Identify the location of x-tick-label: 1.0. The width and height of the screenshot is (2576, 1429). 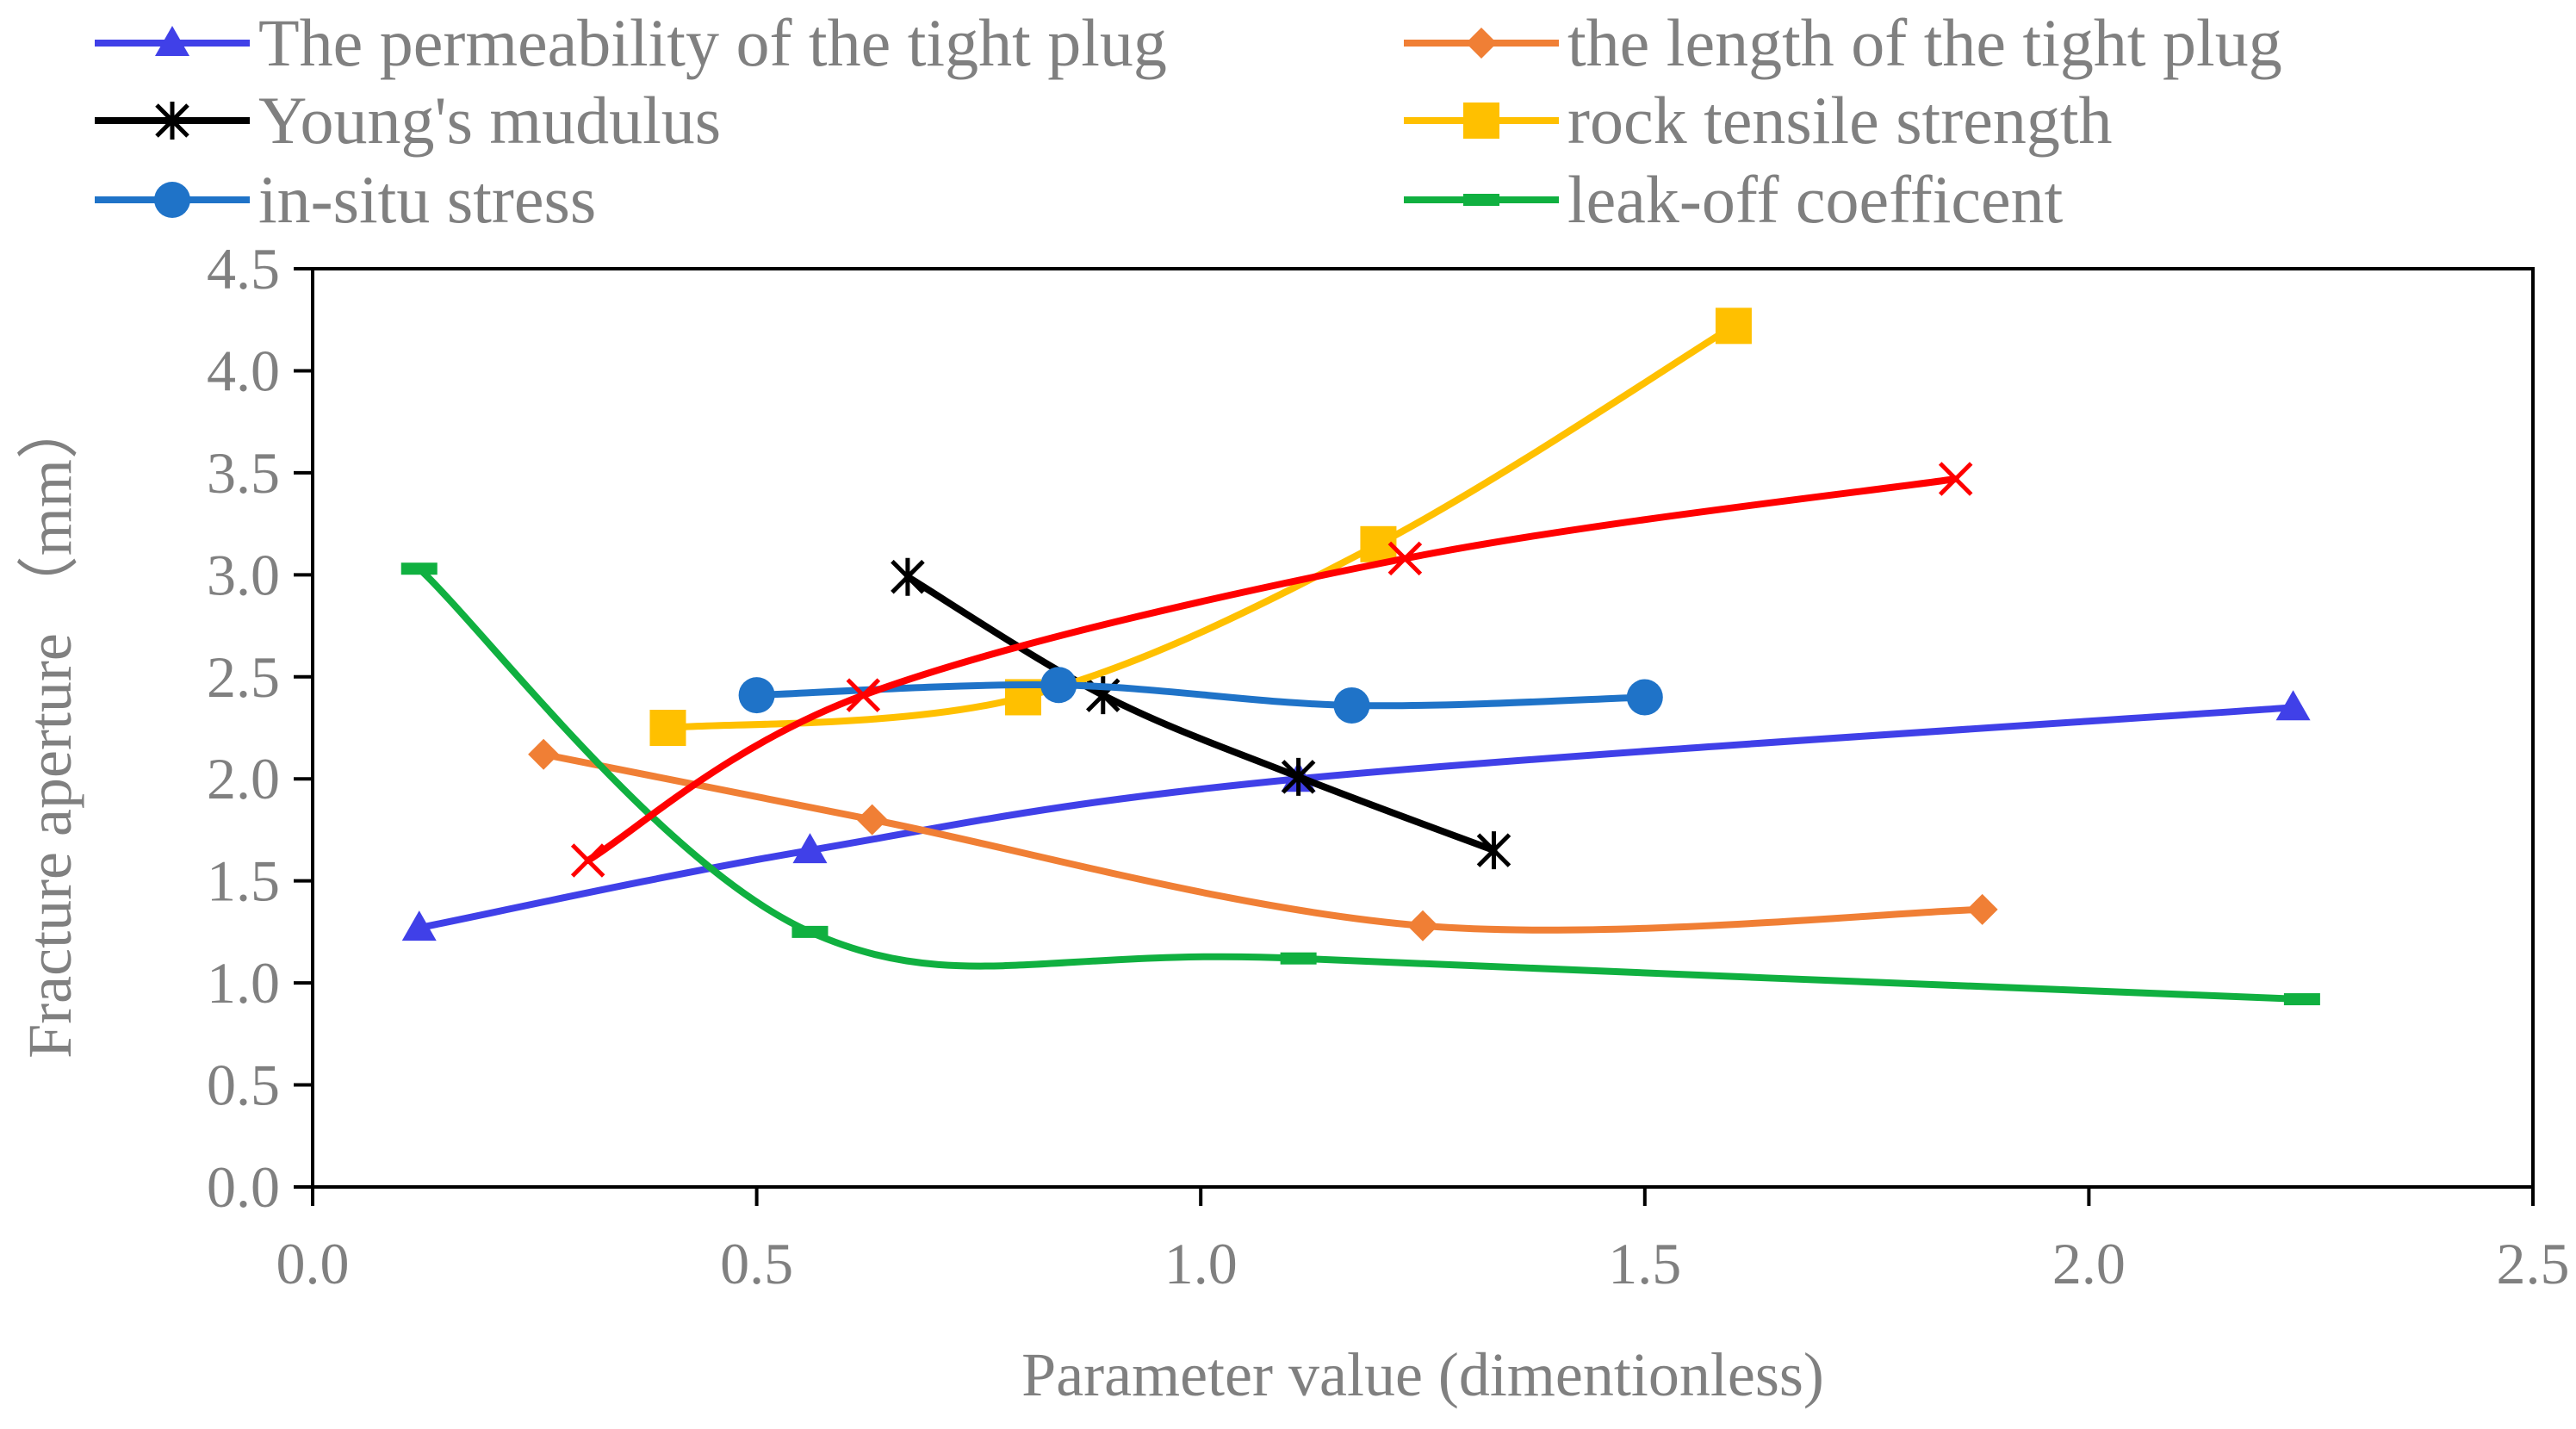
(1201, 1263).